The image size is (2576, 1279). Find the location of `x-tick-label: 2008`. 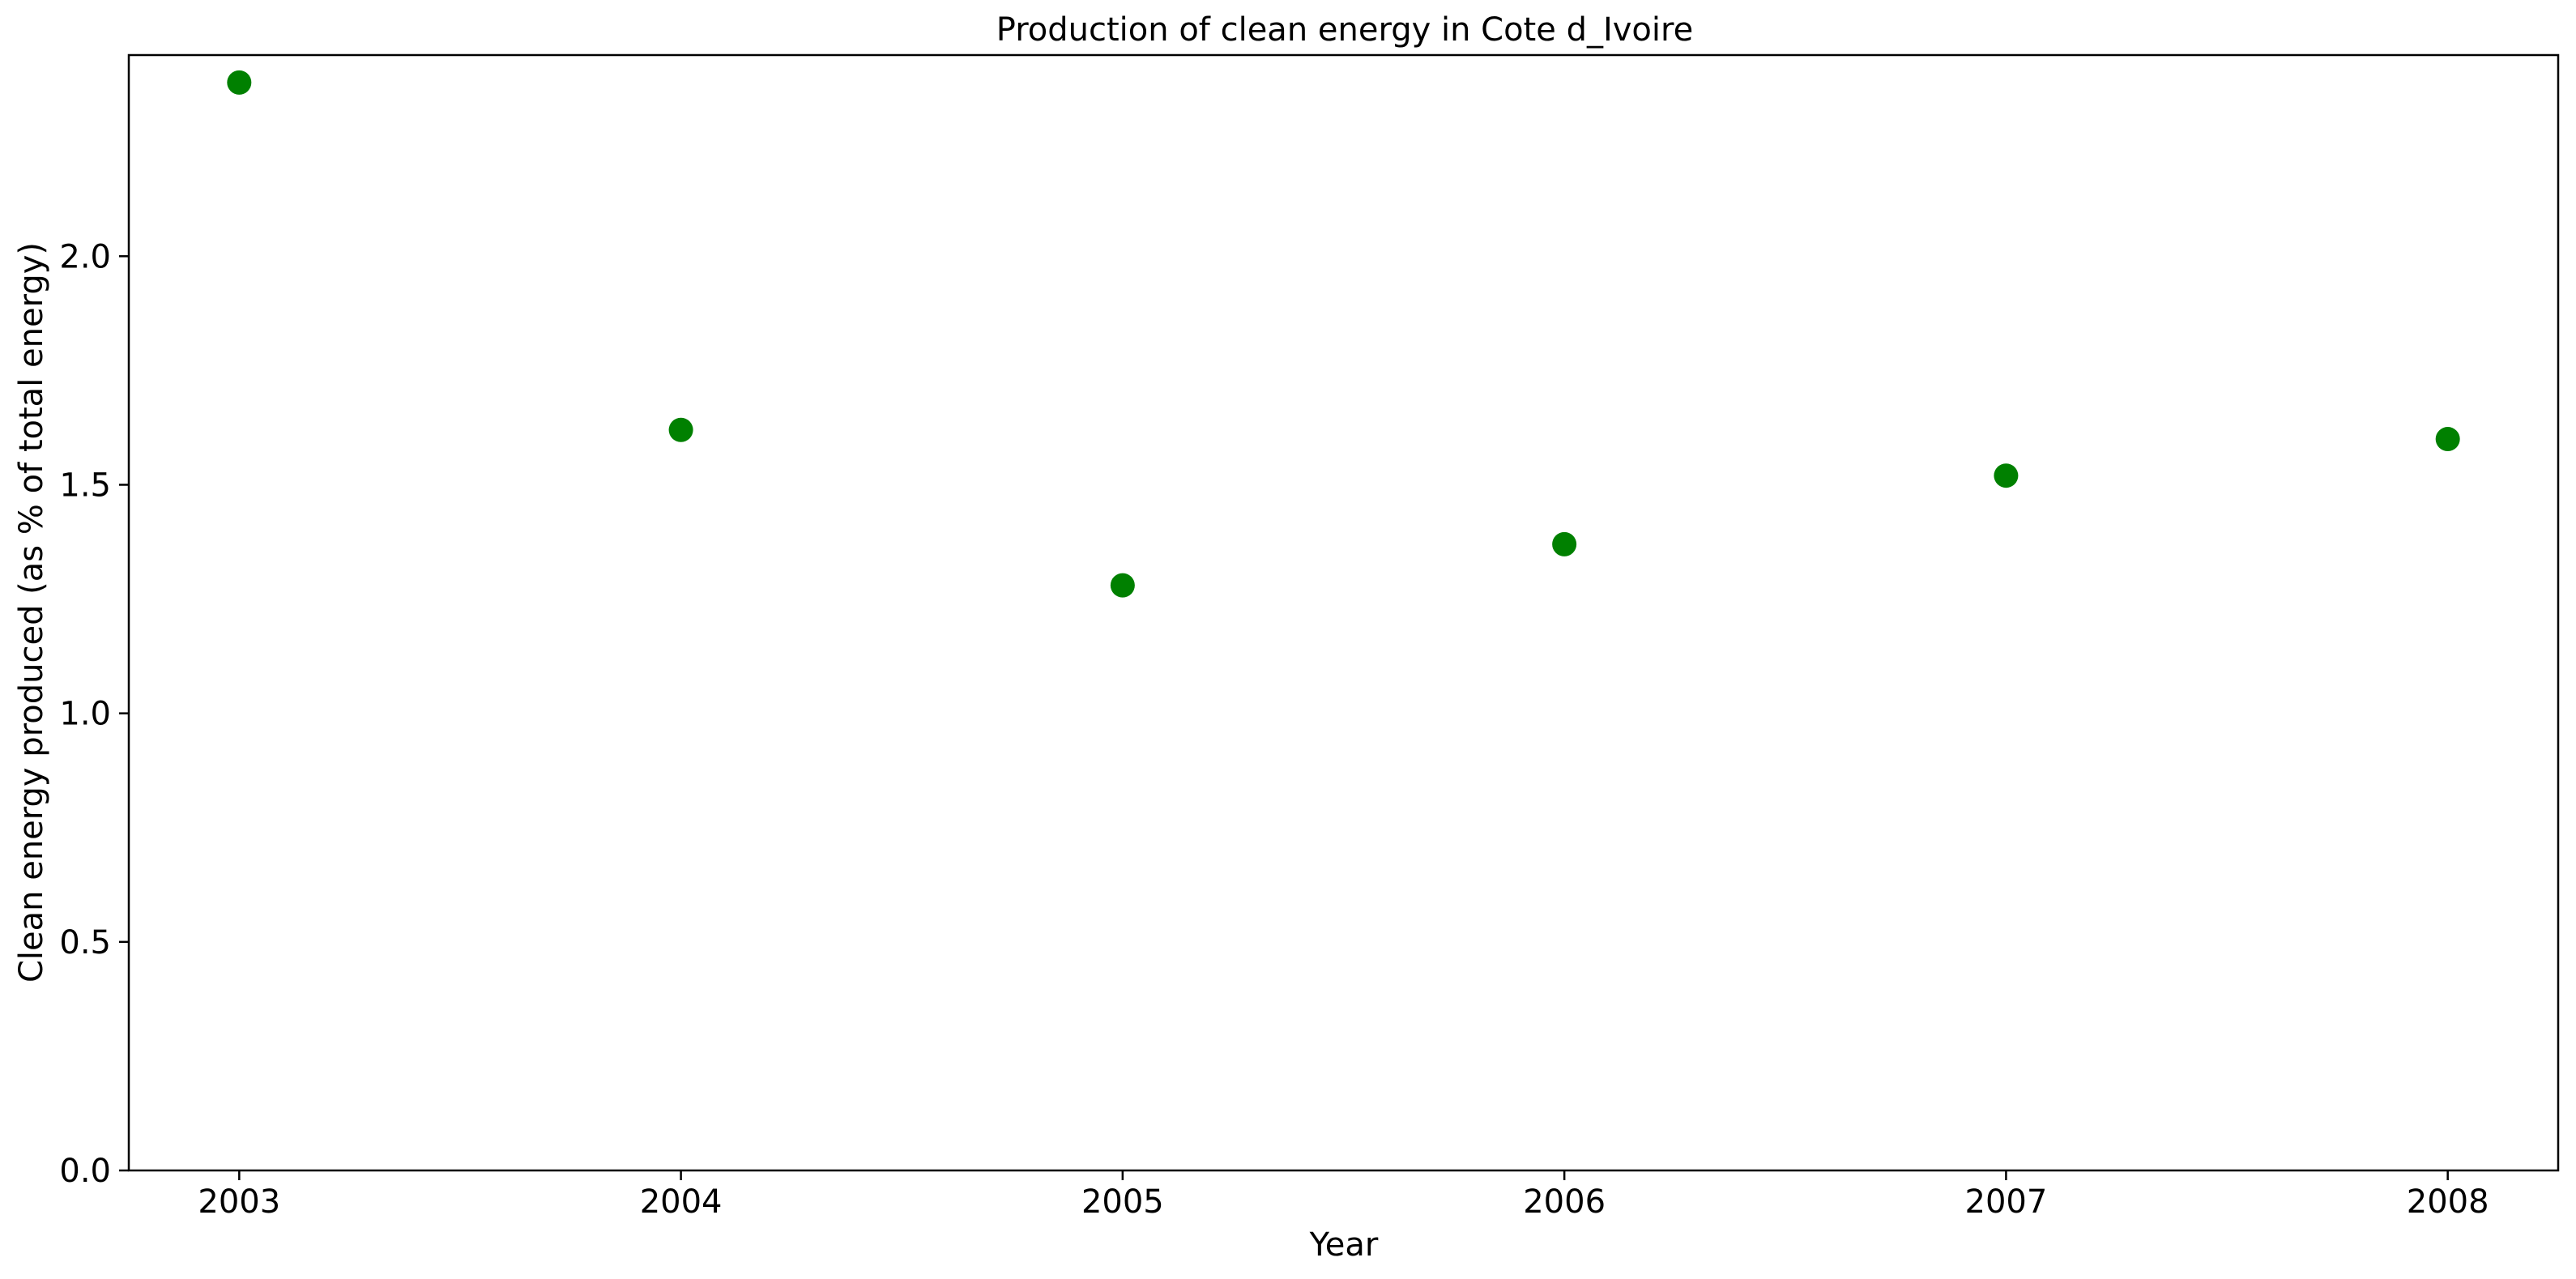

x-tick-label: 2008 is located at coordinates (2448, 1202).